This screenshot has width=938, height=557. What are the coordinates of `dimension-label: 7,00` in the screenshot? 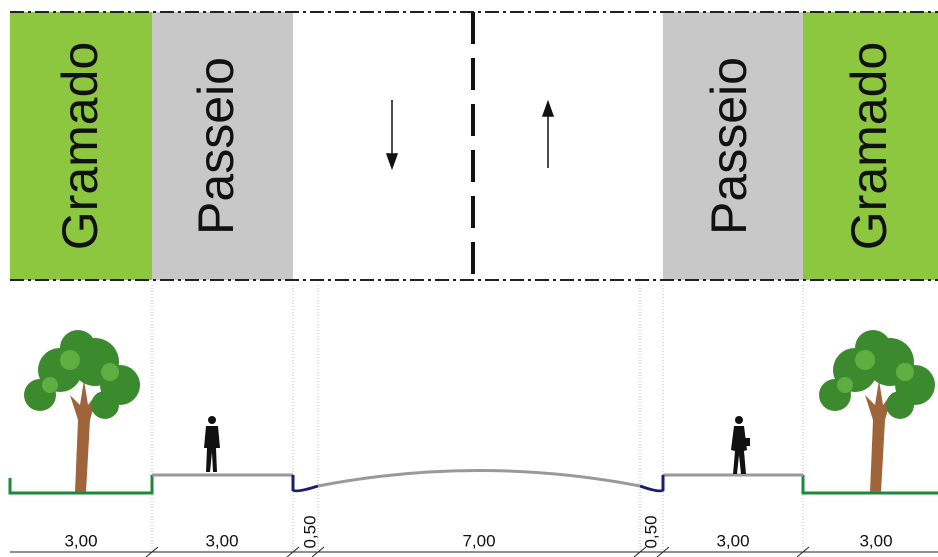 It's located at (478, 540).